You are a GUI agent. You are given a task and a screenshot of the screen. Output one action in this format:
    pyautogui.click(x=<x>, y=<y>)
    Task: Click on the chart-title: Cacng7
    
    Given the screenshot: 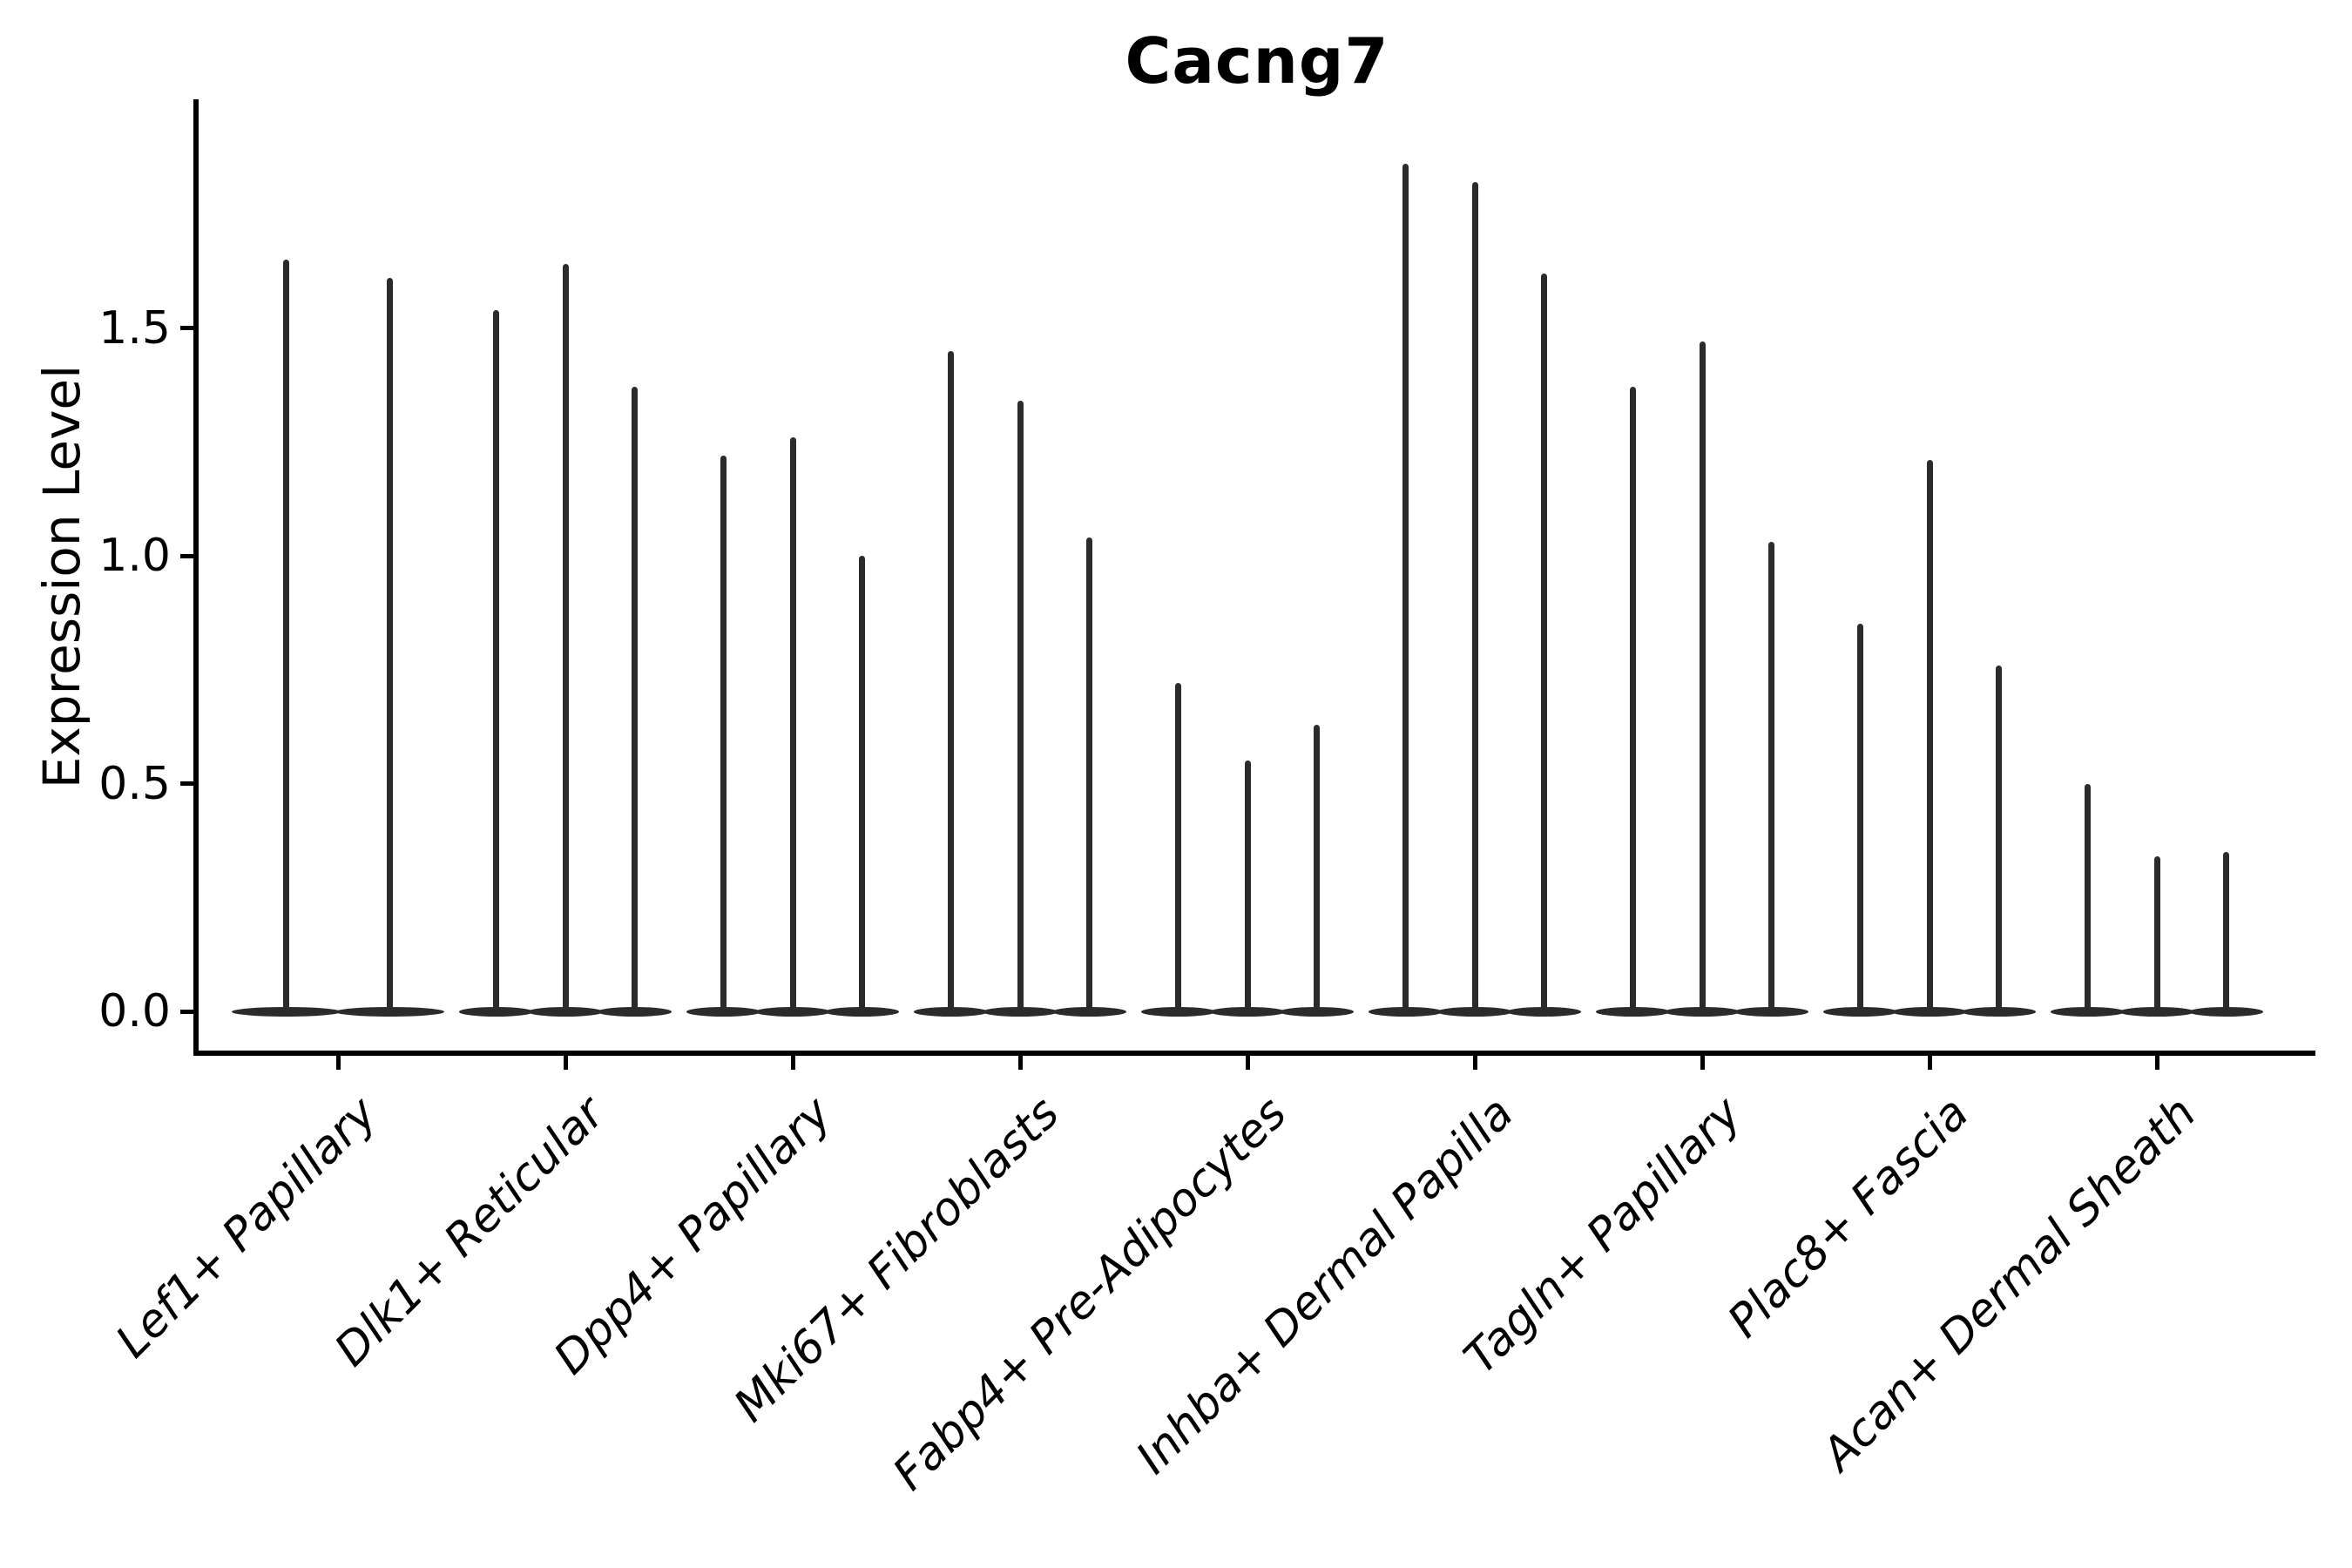 What is the action you would take?
    pyautogui.click(x=1257, y=61)
    